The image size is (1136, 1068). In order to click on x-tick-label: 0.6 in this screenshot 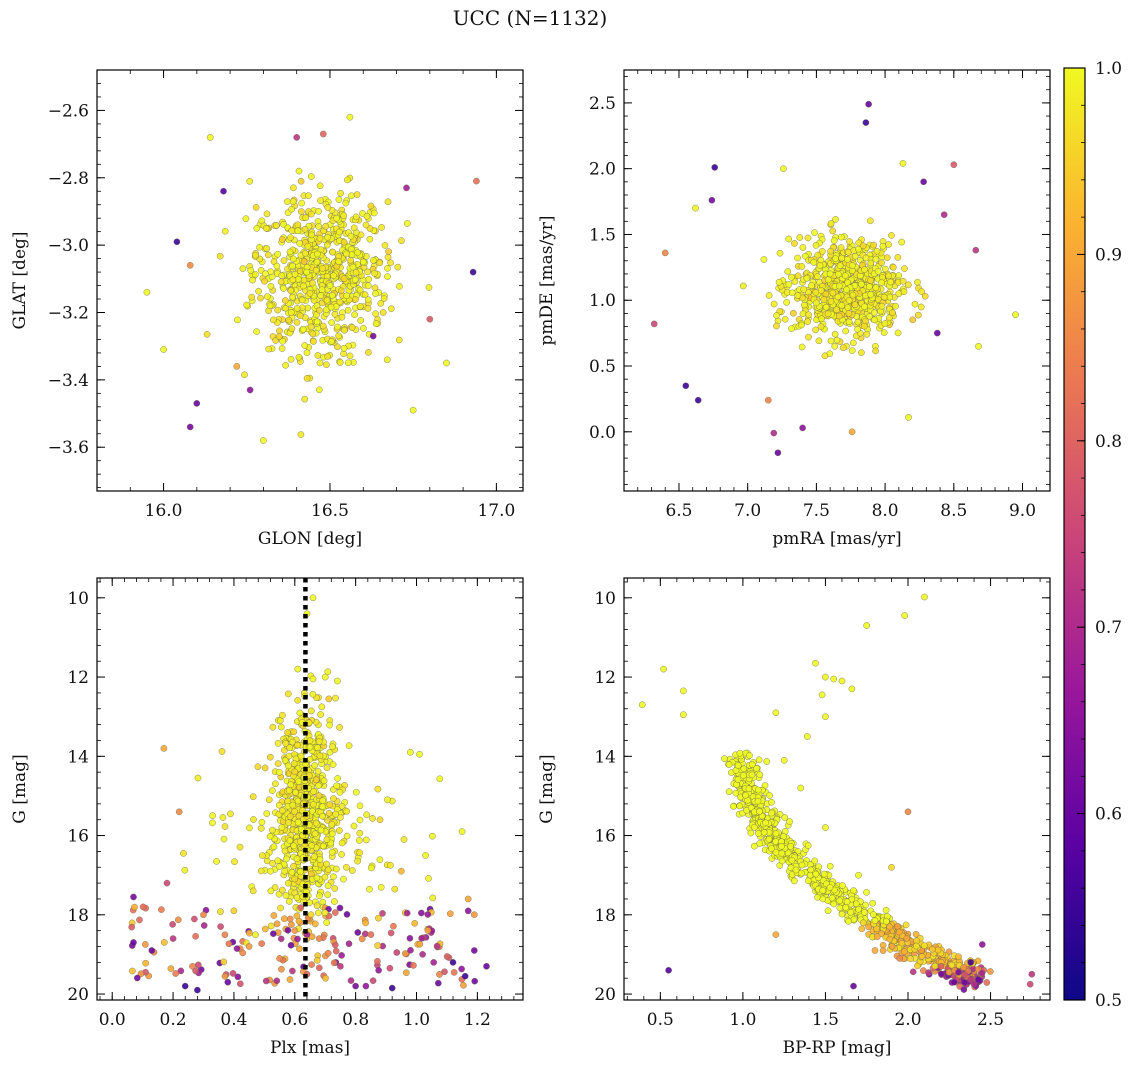, I will do `click(294, 1020)`.